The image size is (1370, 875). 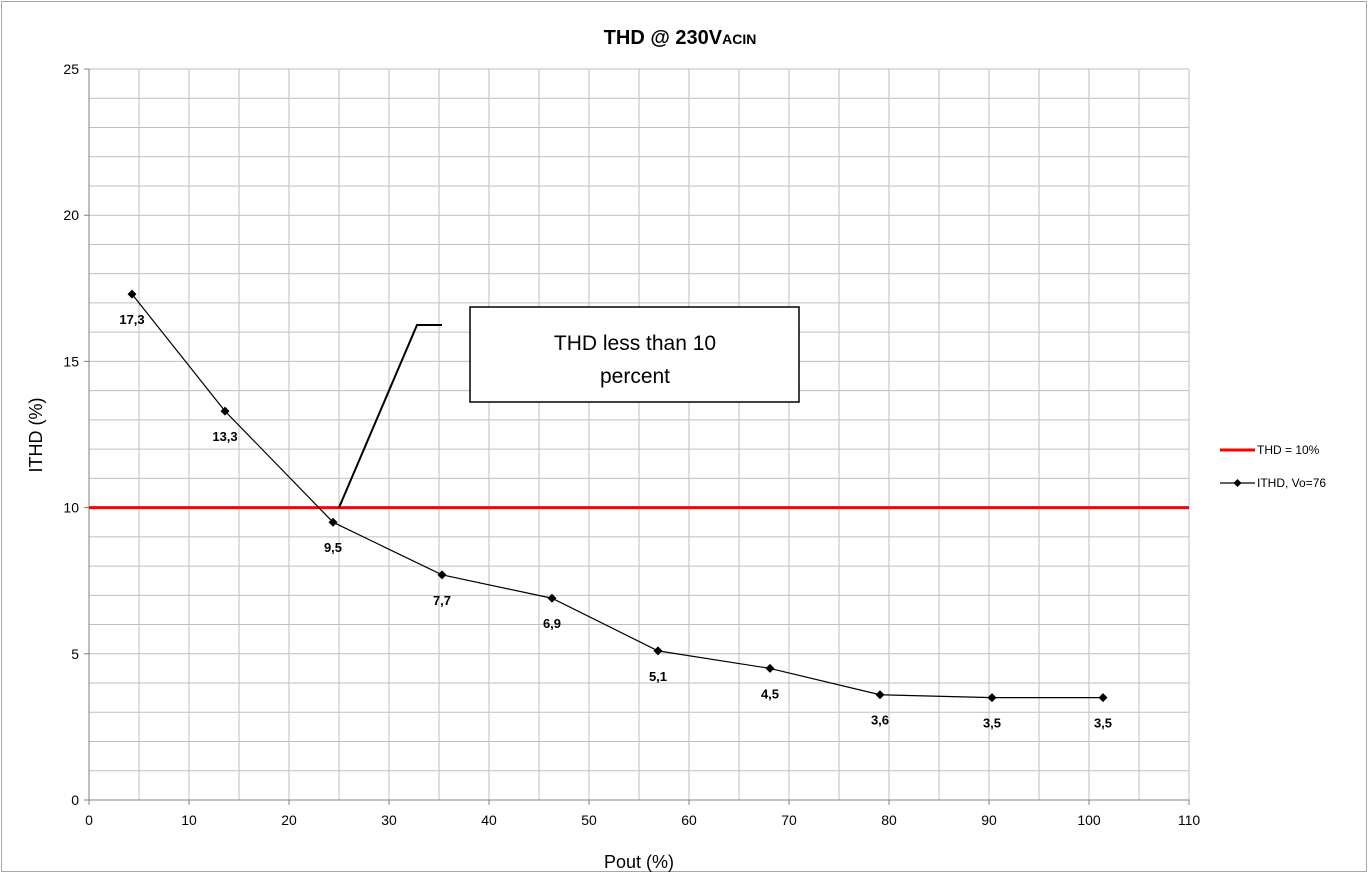 What do you see at coordinates (639, 862) in the screenshot?
I see `x-axis-label: Pout (%)` at bounding box center [639, 862].